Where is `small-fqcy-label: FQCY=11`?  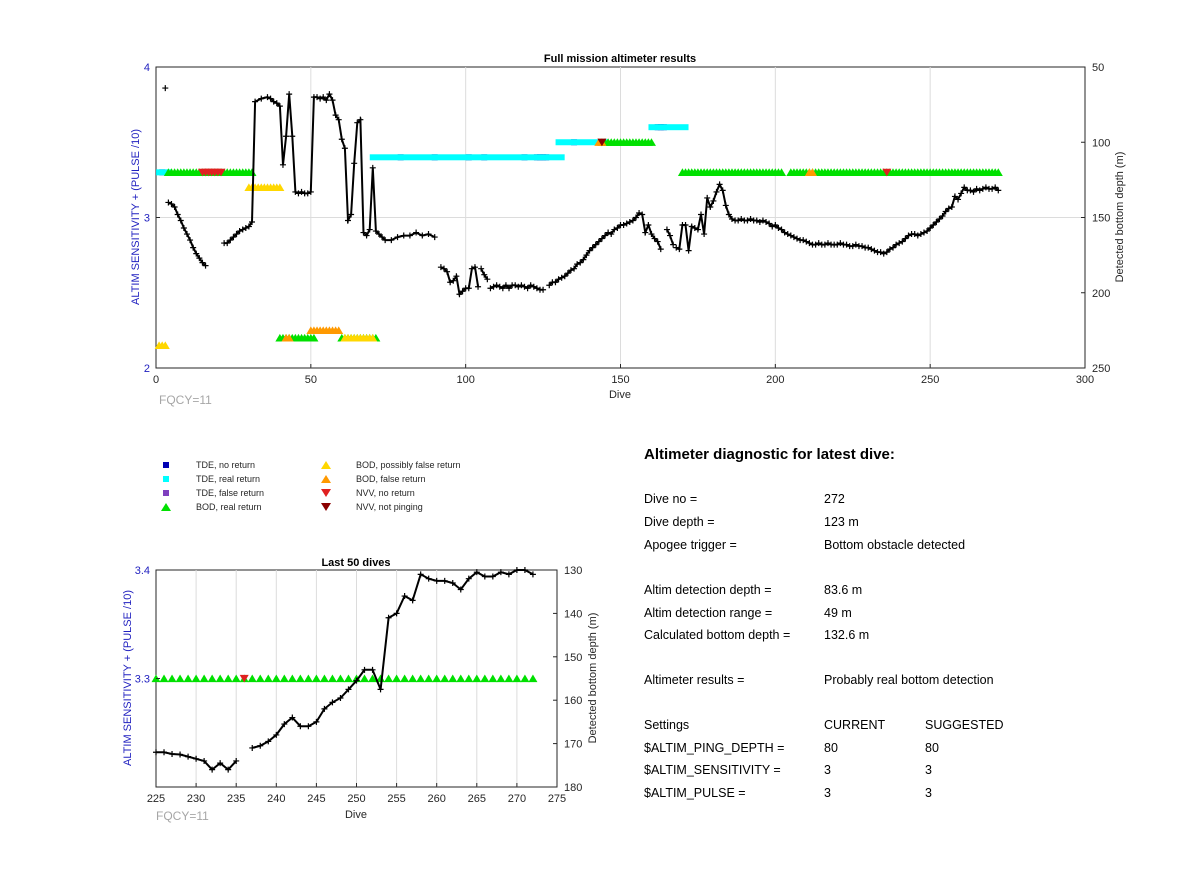 small-fqcy-label: FQCY=11 is located at coordinates (182, 816).